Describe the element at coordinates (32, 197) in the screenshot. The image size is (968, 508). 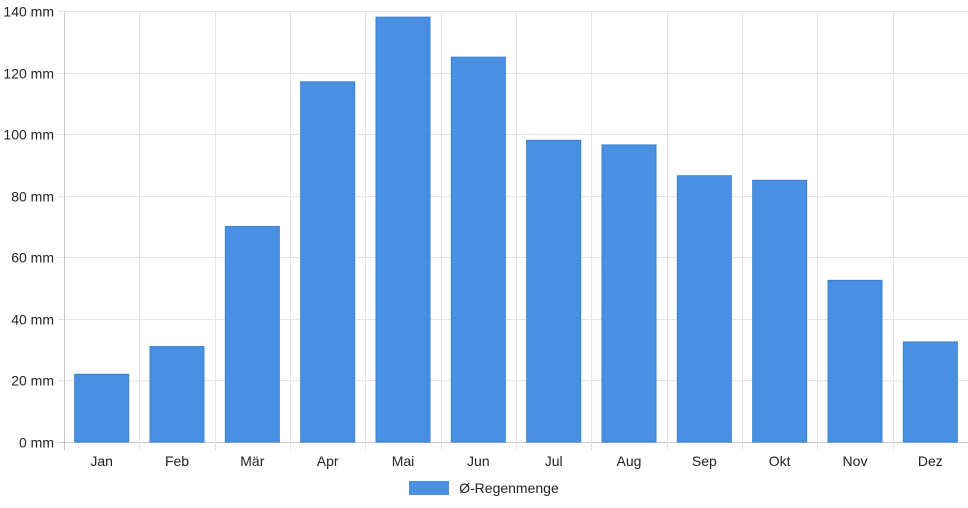
I see `y-tick-label: 80 mm` at that location.